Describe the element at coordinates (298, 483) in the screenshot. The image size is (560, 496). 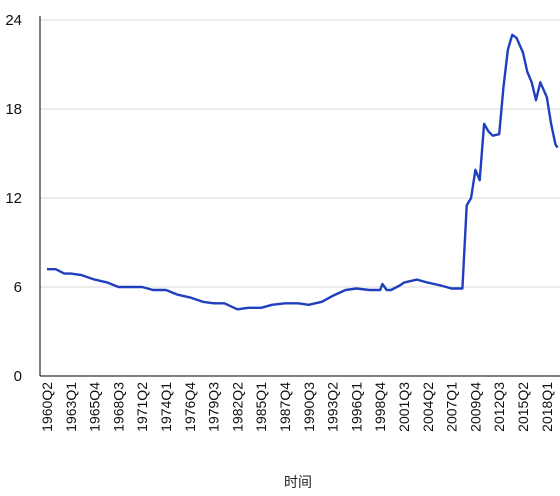
I see `x-axis-title: 时间` at that location.